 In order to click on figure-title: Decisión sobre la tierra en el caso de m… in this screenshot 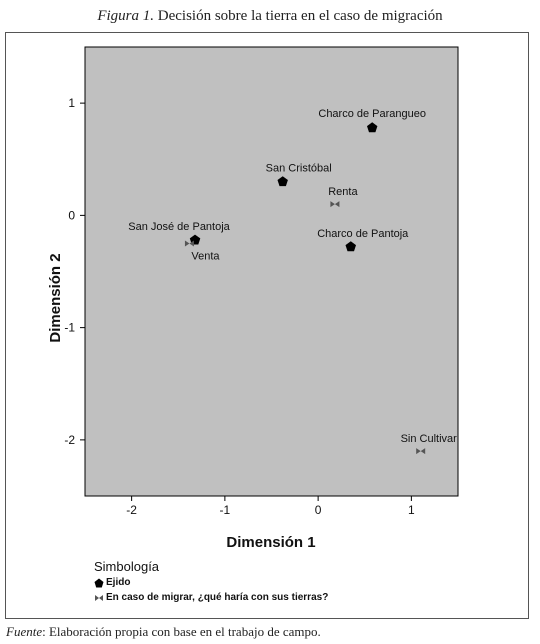, I will do `click(300, 16)`.